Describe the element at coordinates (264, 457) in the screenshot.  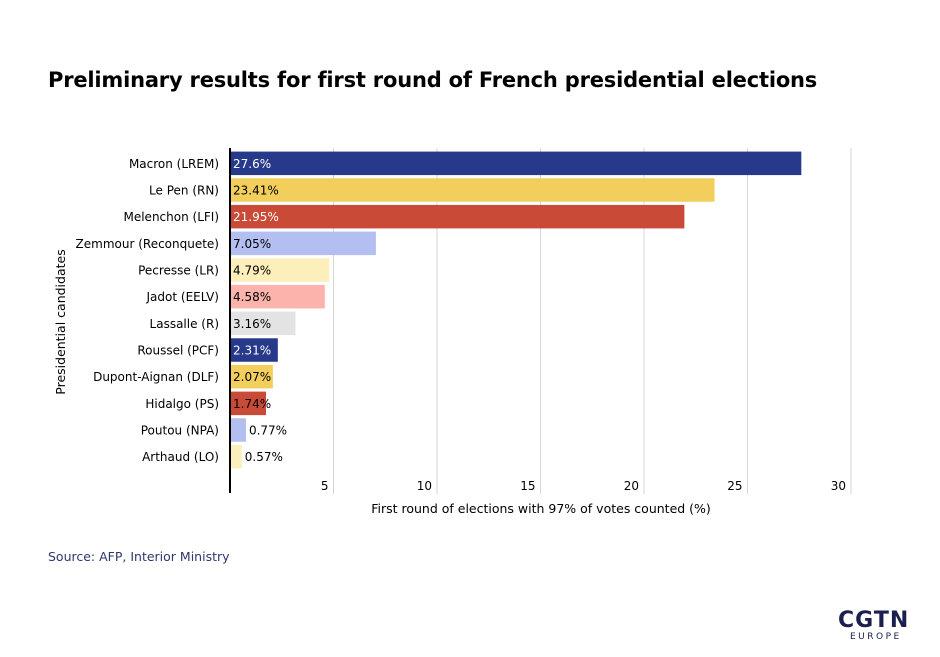
I see `data-label: 0.57%` at that location.